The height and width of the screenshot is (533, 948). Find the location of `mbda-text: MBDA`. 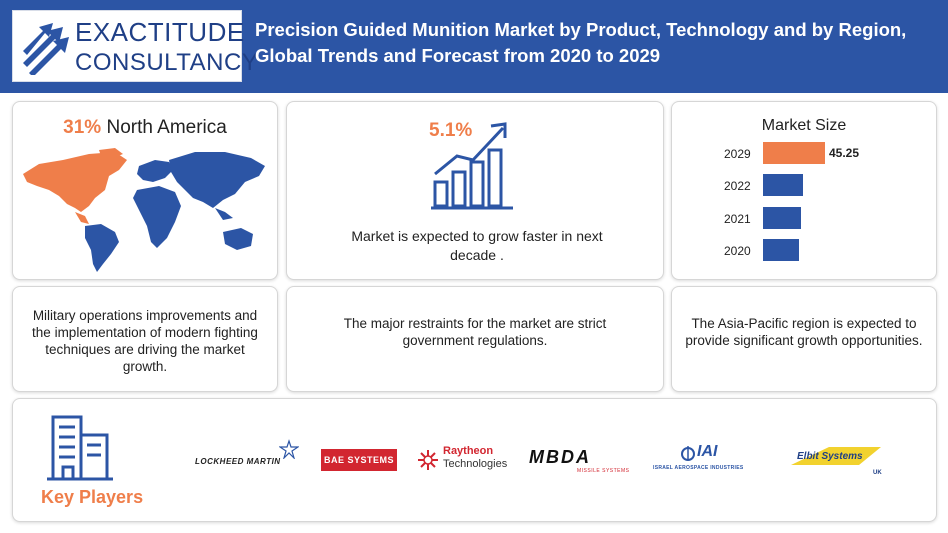

mbda-text: MBDA is located at coordinates (560, 457).